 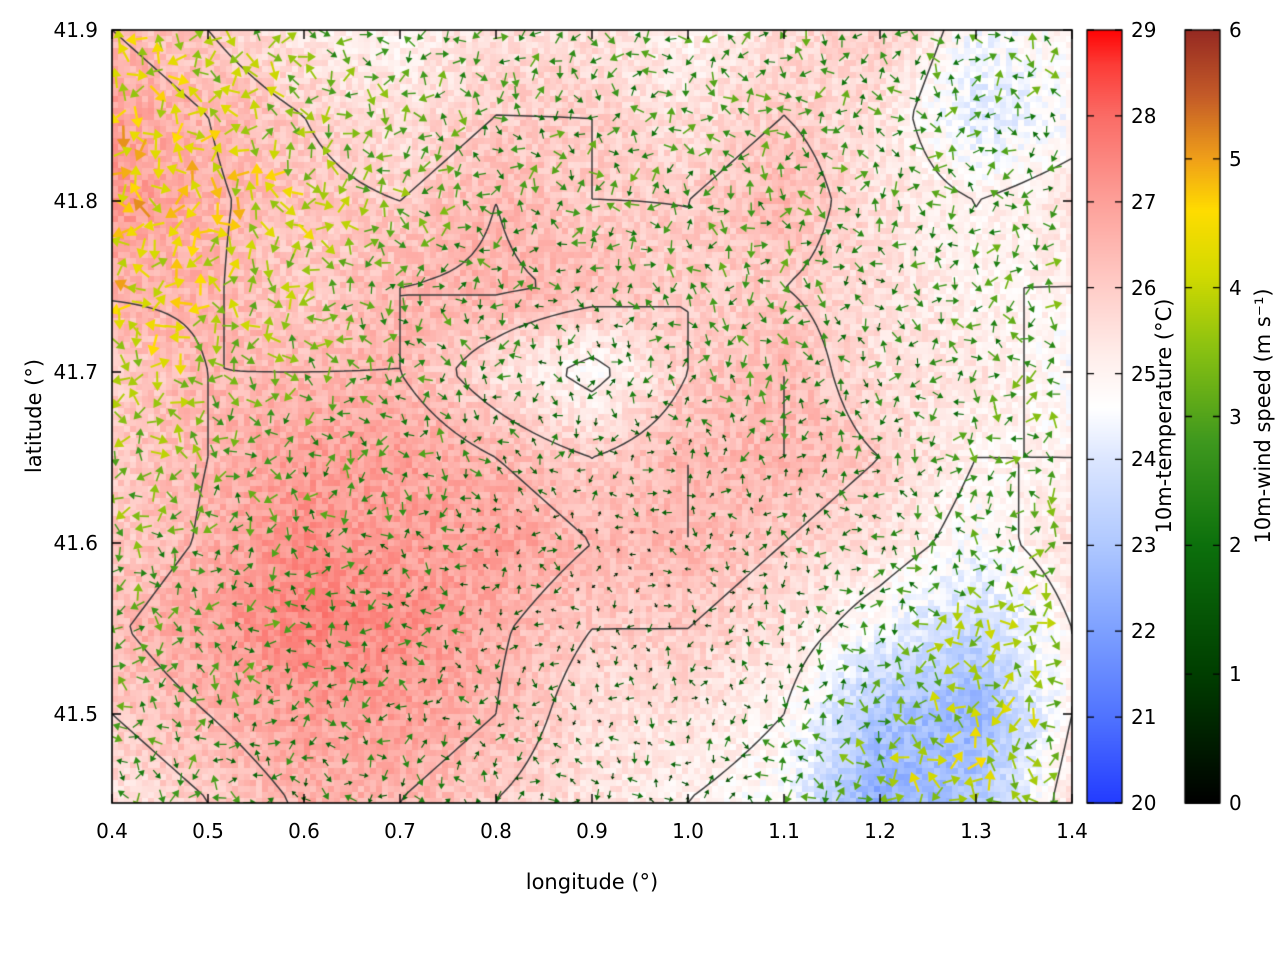 I want to click on temperature-colorbar-label: 10m-temperature (°C), so click(x=1164, y=416).